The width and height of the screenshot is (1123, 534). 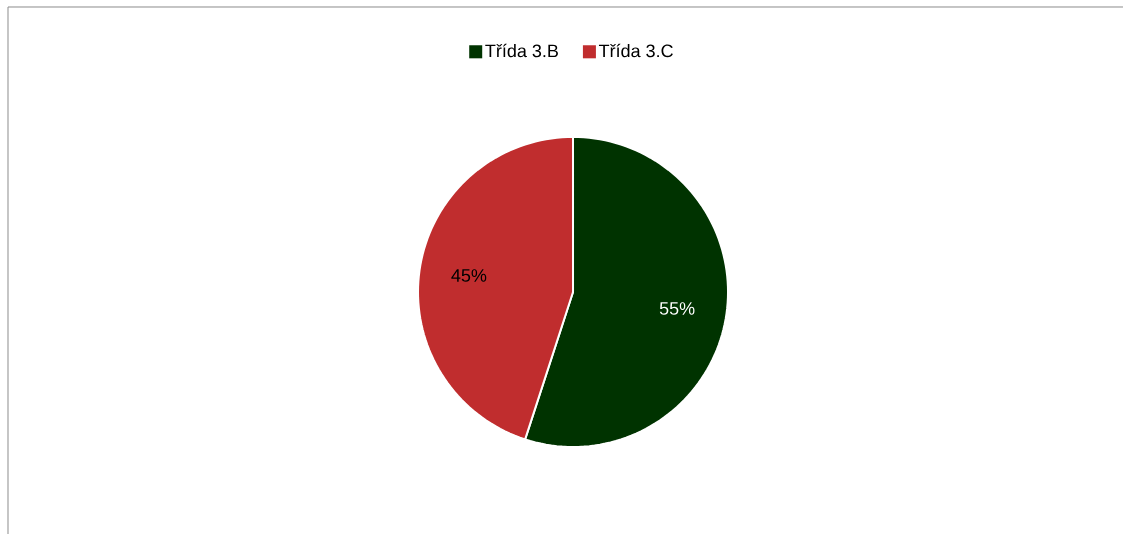 What do you see at coordinates (469, 275) in the screenshot?
I see `data-label: 45%` at bounding box center [469, 275].